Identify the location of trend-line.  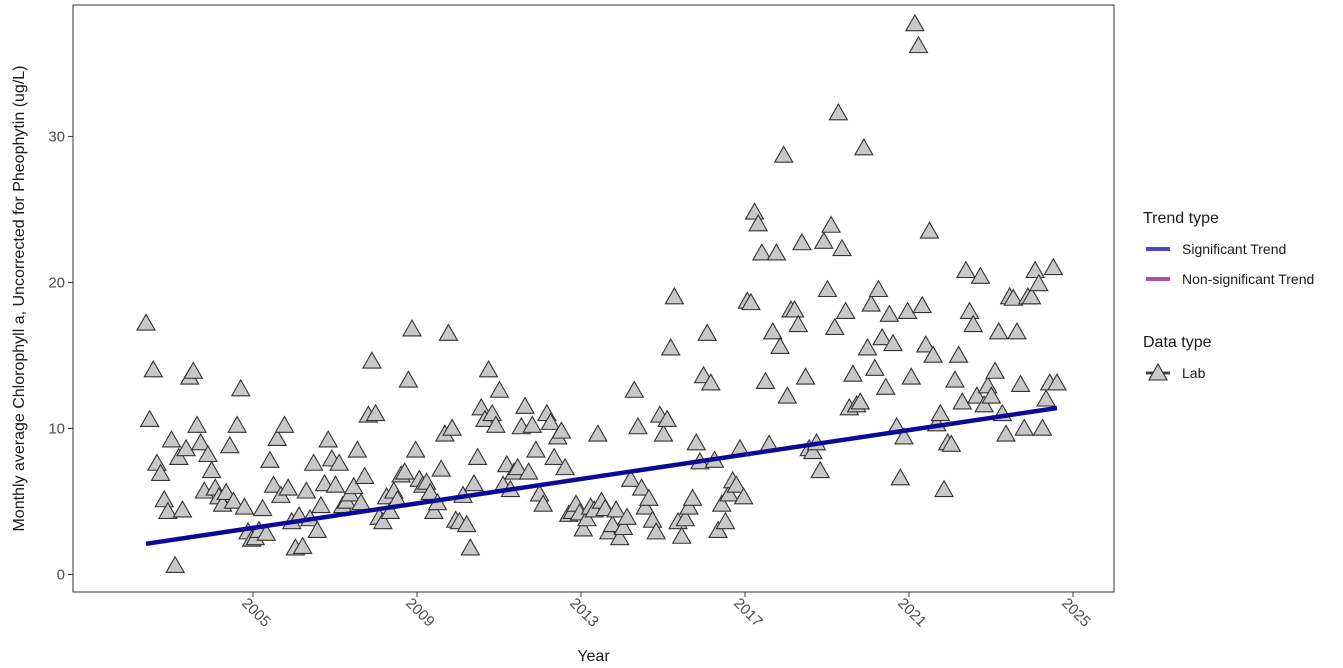
(601, 476).